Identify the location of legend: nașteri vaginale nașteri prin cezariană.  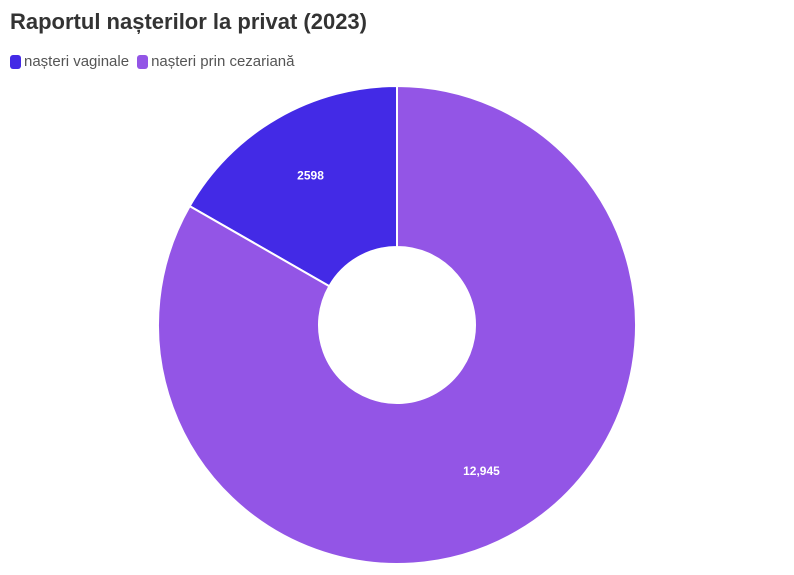
(156, 61).